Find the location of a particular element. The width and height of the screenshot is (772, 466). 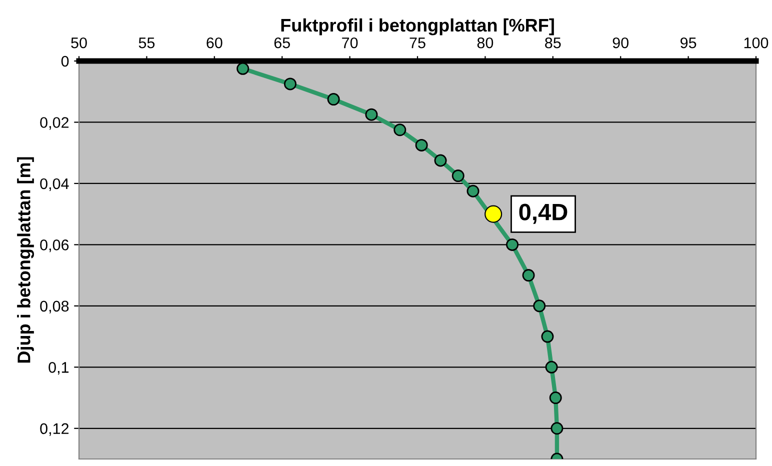

x-tick-label: 85 is located at coordinates (553, 42).